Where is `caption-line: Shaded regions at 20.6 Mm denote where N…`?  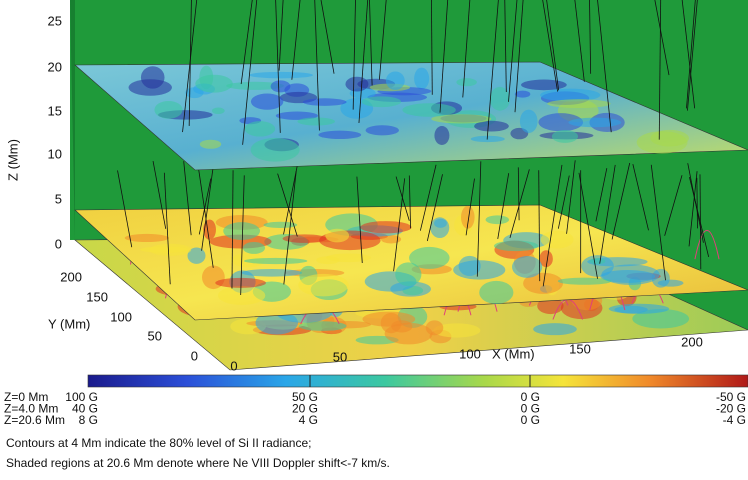
caption-line: Shaded regions at 20.6 Mm denote where N… is located at coordinates (198, 463).